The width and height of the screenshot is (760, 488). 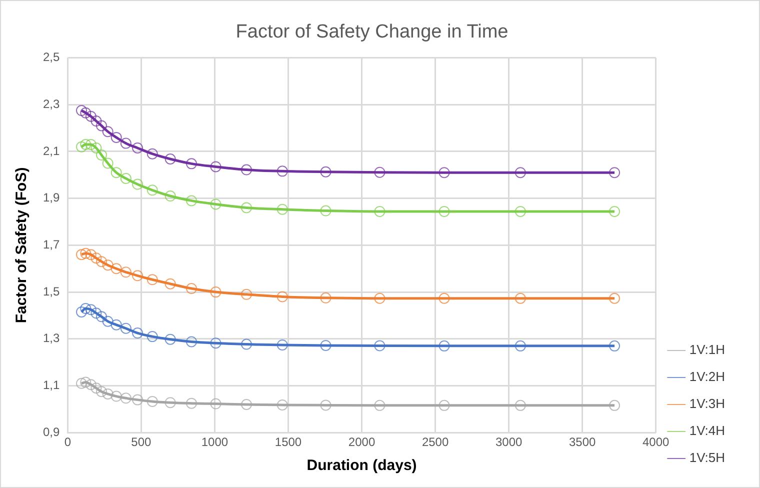 I want to click on x-tick-label: 3000, so click(x=508, y=442).